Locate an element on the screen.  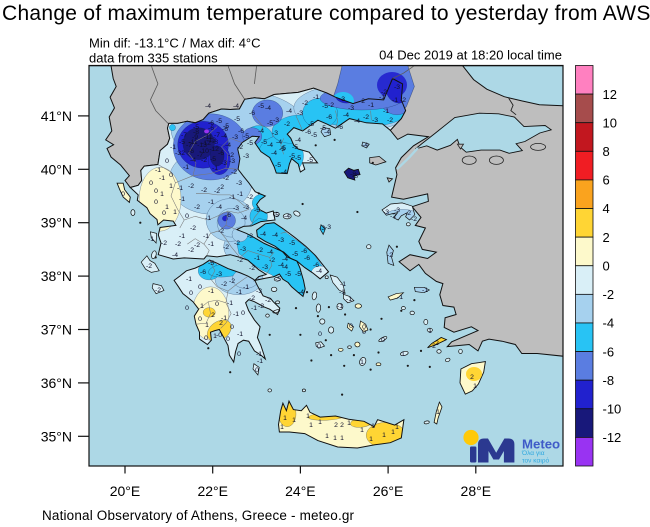
svg-text: 35°N is located at coordinates (56, 436).